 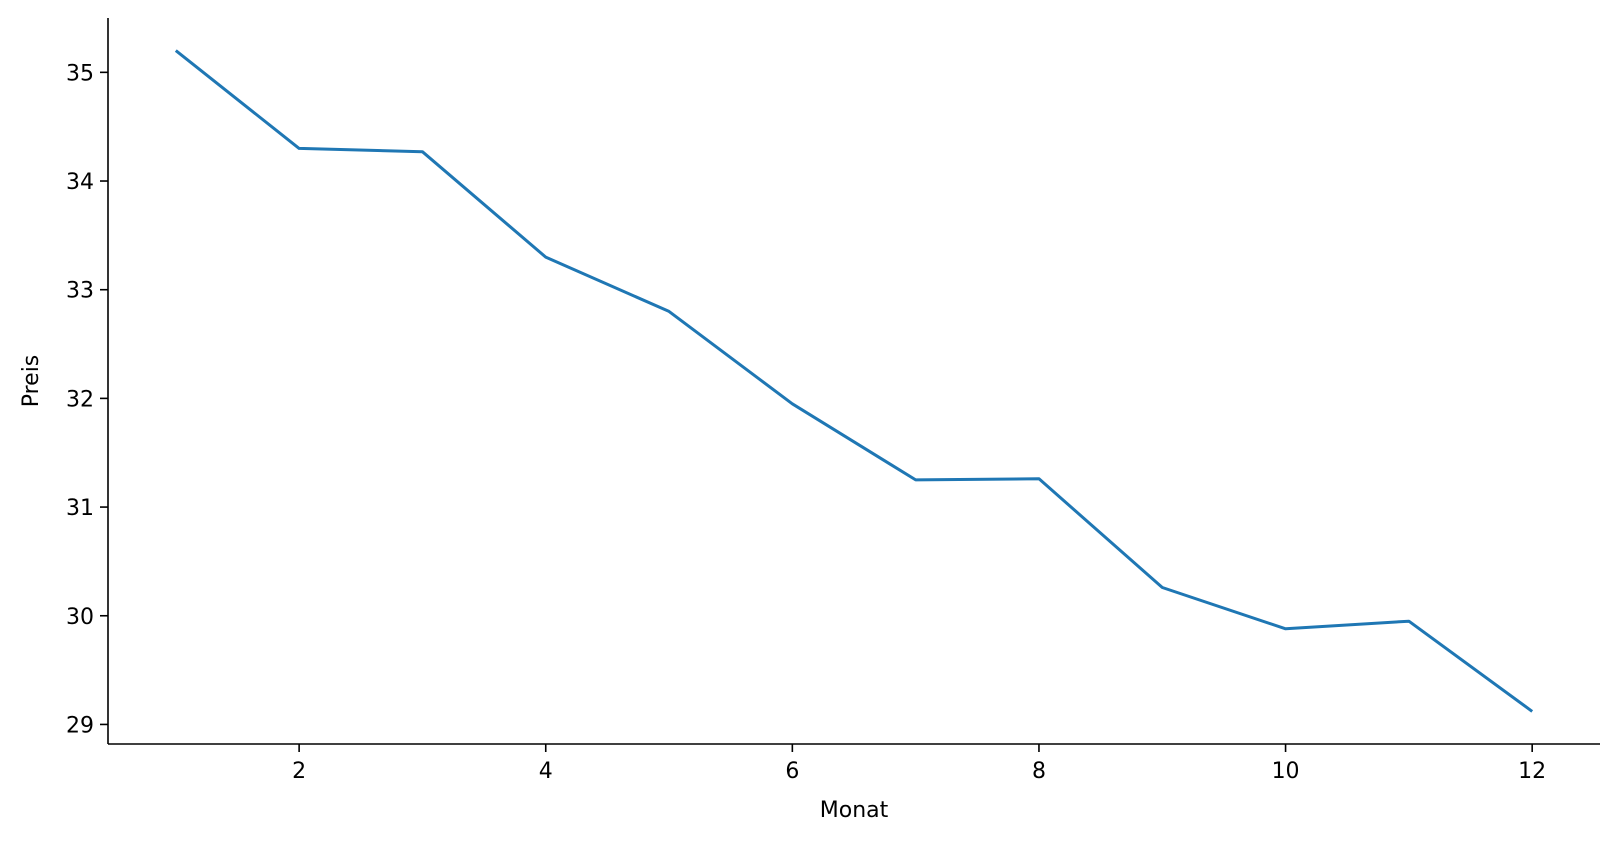 What do you see at coordinates (80, 73) in the screenshot?
I see `y-tick-label: 35` at bounding box center [80, 73].